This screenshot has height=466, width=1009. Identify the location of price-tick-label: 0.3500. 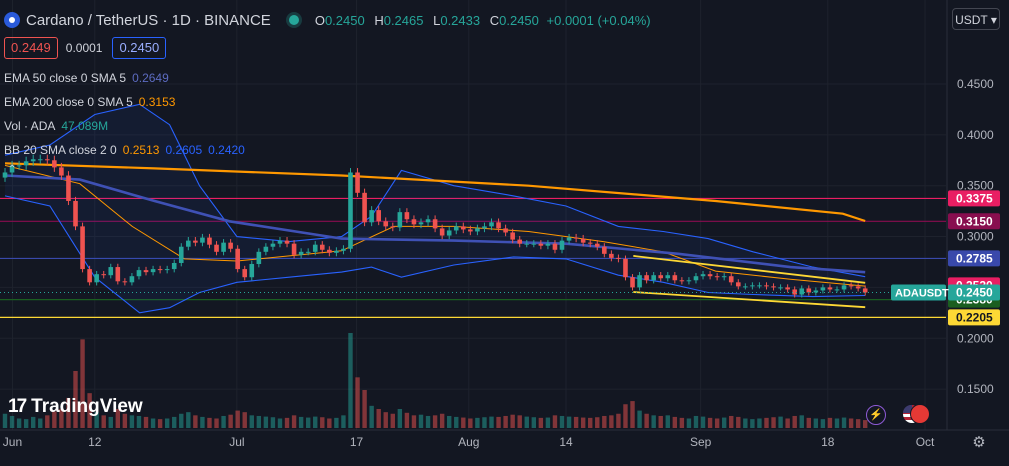
(975, 186).